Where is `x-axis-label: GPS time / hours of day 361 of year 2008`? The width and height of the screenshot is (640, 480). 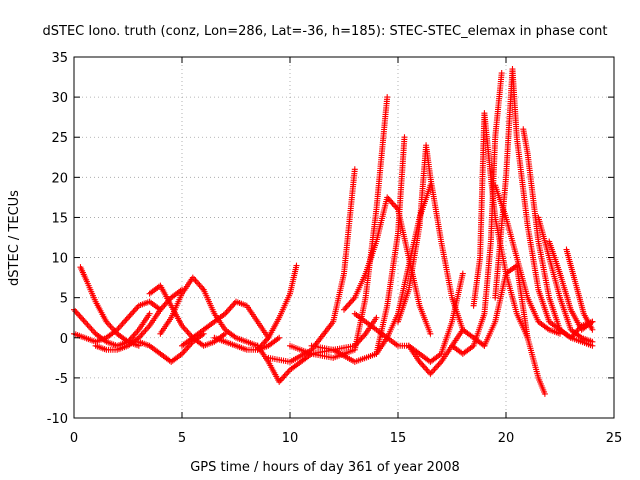 x-axis-label: GPS time / hours of day 361 of year 2008 is located at coordinates (325, 467).